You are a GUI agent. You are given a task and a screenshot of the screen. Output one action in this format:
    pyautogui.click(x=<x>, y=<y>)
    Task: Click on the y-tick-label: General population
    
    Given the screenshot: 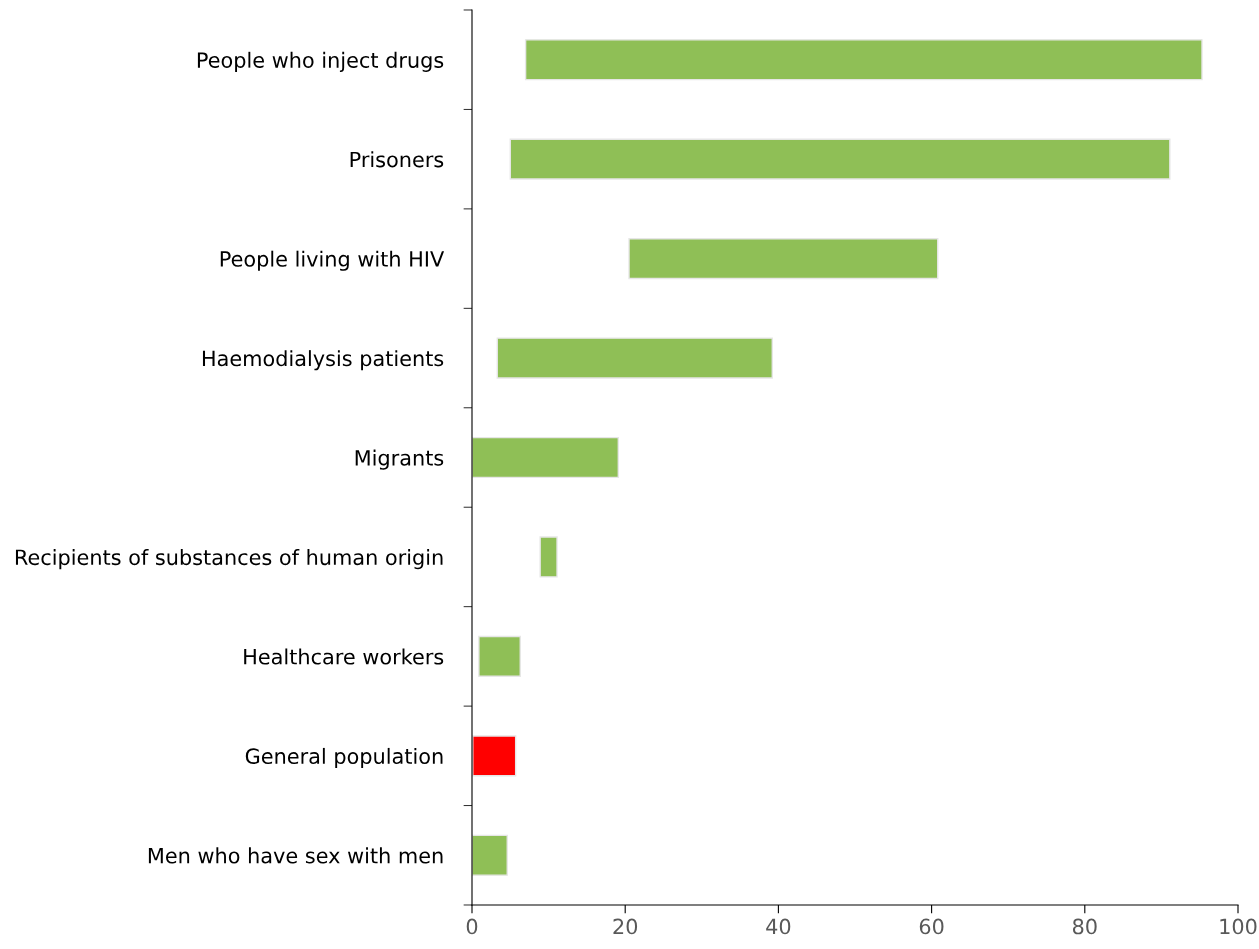 What is the action you would take?
    pyautogui.click(x=344, y=758)
    